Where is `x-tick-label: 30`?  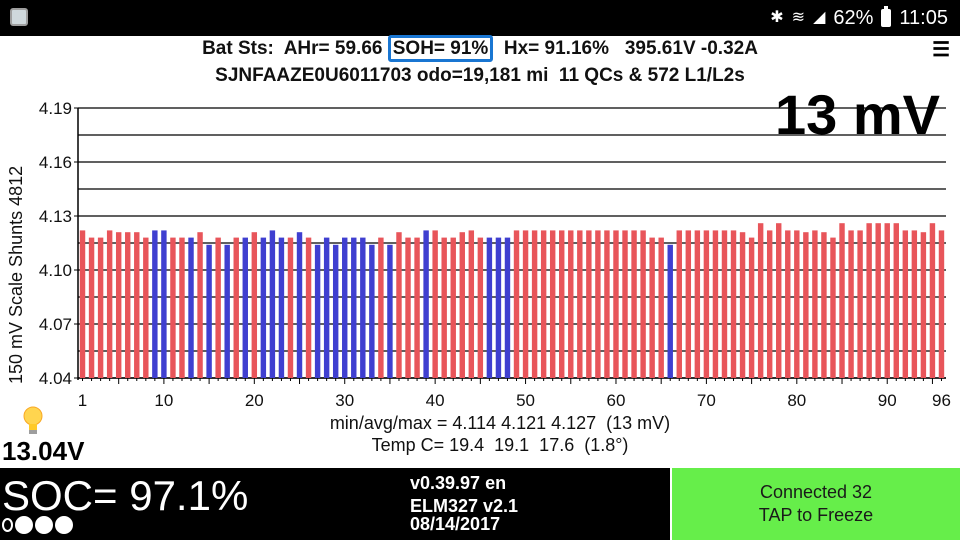
x-tick-label: 30 is located at coordinates (344, 400).